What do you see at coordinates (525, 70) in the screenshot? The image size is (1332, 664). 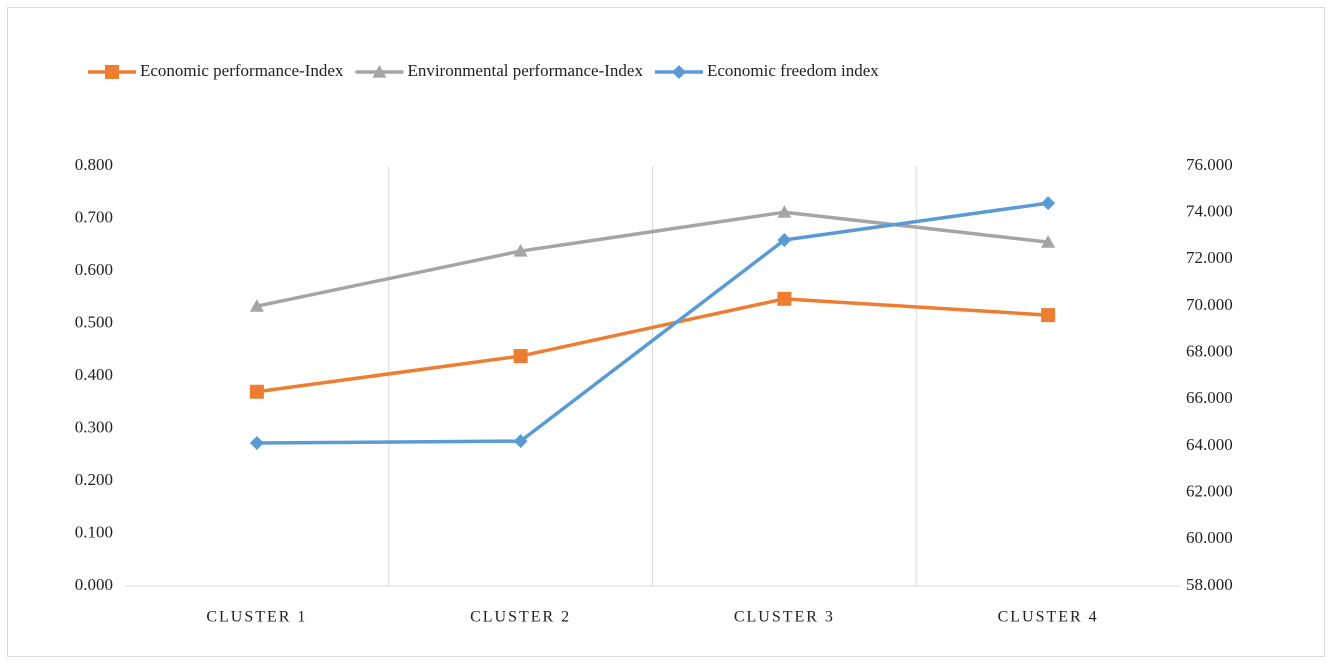 I see `legend-label: Environmental performance-Index` at bounding box center [525, 70].